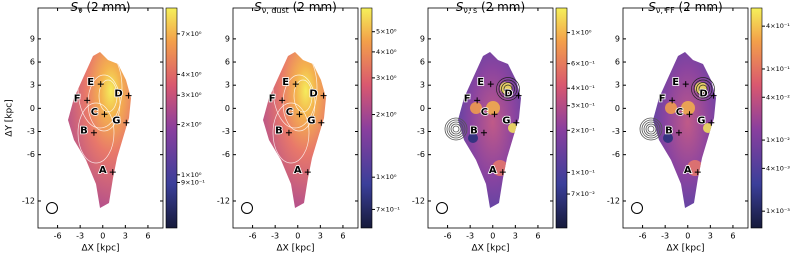  Describe the element at coordinates (561, 118) in the screenshot. I see `colorbar` at that location.